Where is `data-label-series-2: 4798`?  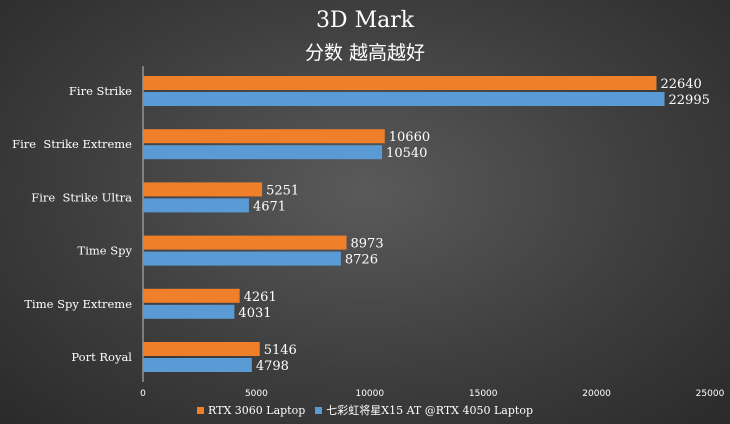
data-label-series-2: 4798 is located at coordinates (272, 366).